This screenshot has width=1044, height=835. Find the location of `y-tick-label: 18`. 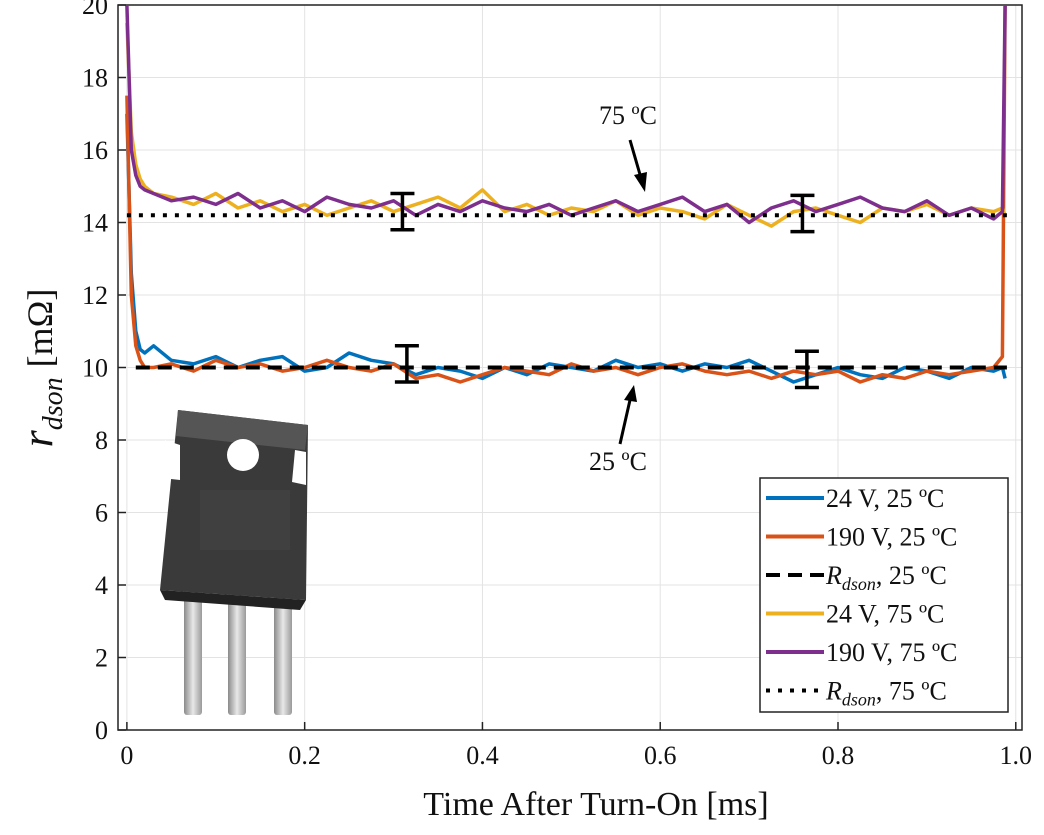

y-tick-label: 18 is located at coordinates (95, 78).